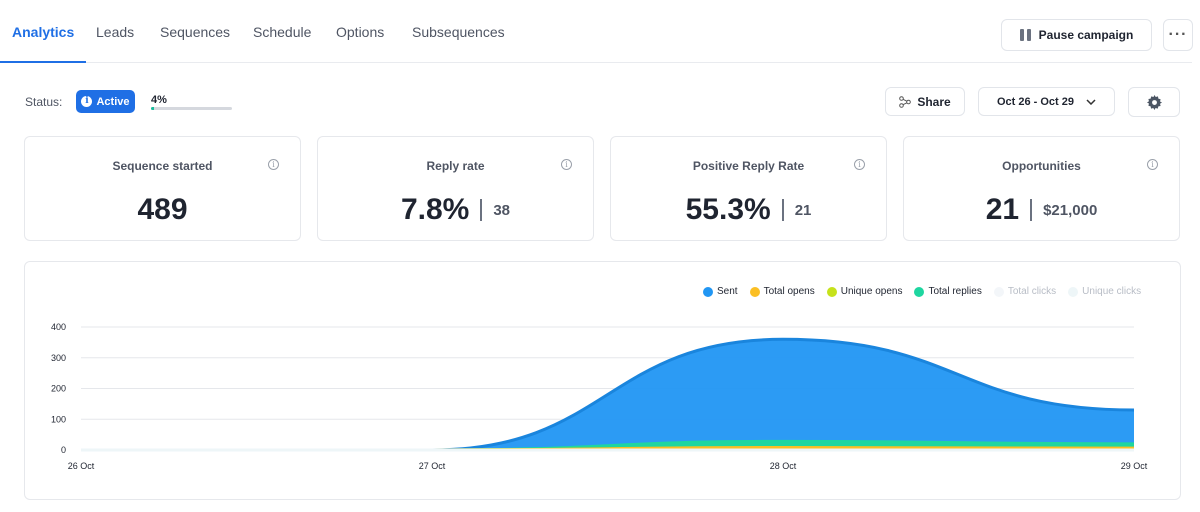  What do you see at coordinates (195, 32) in the screenshot?
I see `tab-sequences: Sequences` at bounding box center [195, 32].